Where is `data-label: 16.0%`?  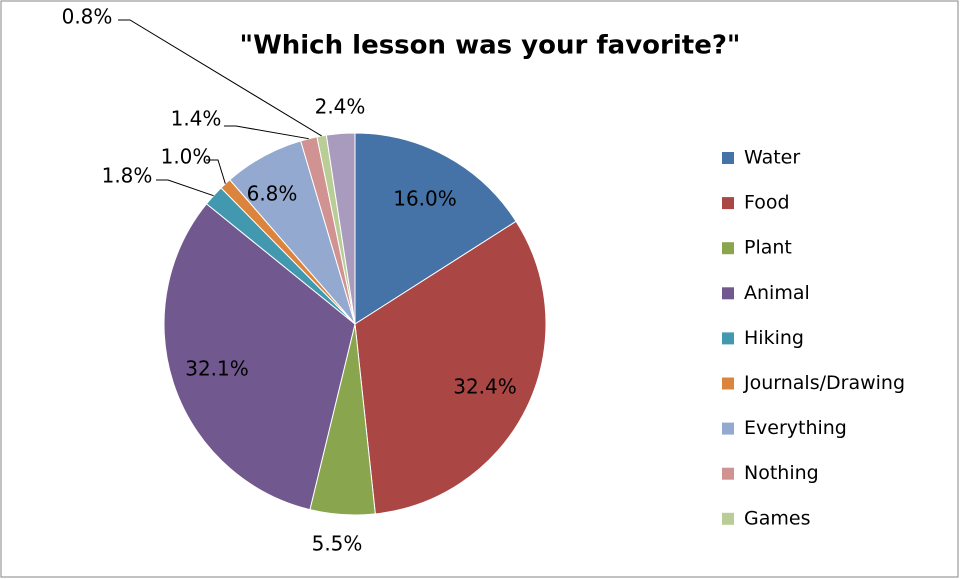
data-label: 16.0% is located at coordinates (425, 199).